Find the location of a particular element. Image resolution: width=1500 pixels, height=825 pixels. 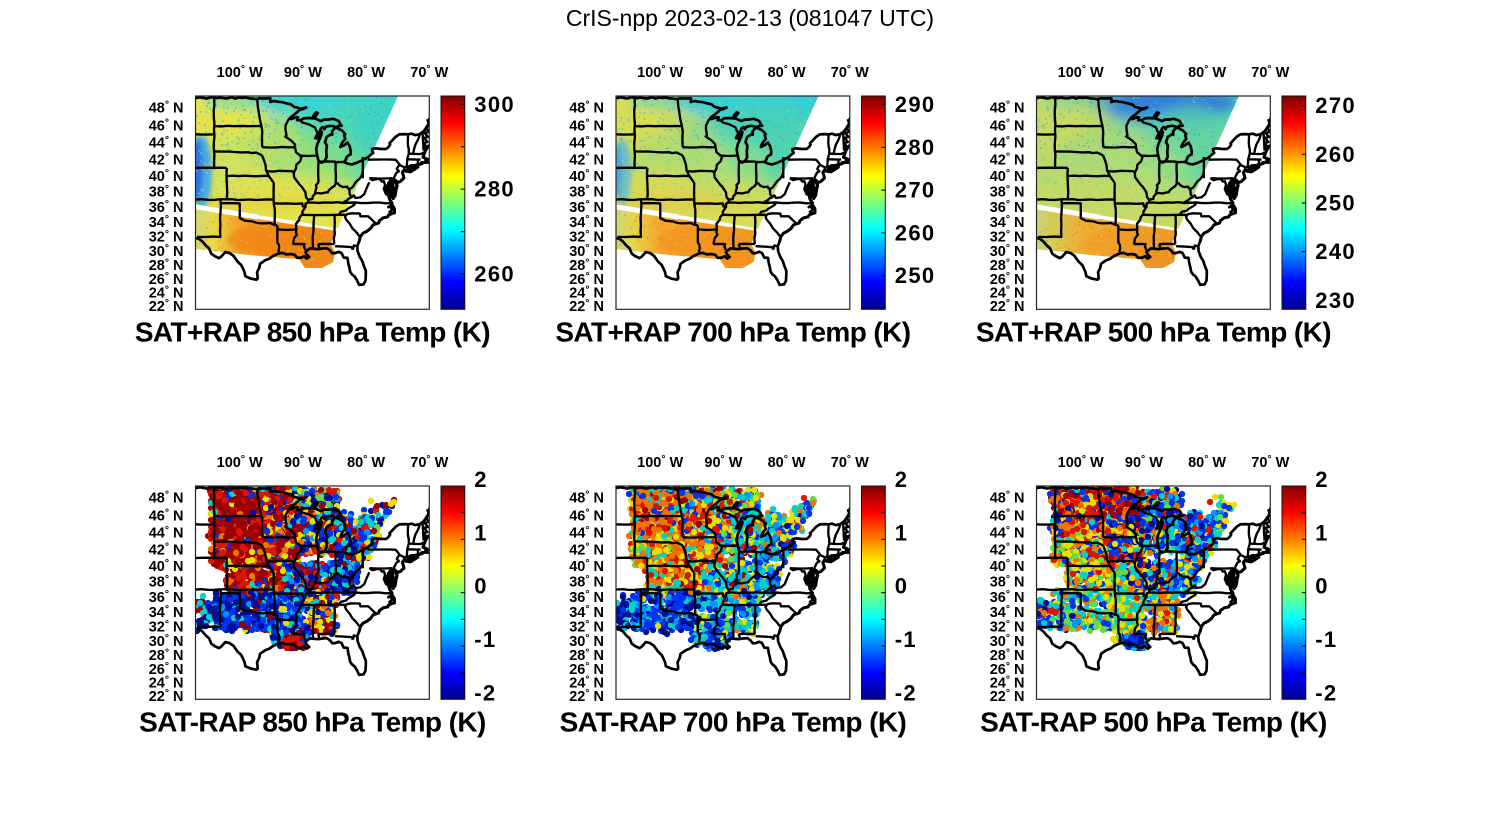

svg-text: SAT-RAP 700 hPa Temp (K) is located at coordinates (733, 722).